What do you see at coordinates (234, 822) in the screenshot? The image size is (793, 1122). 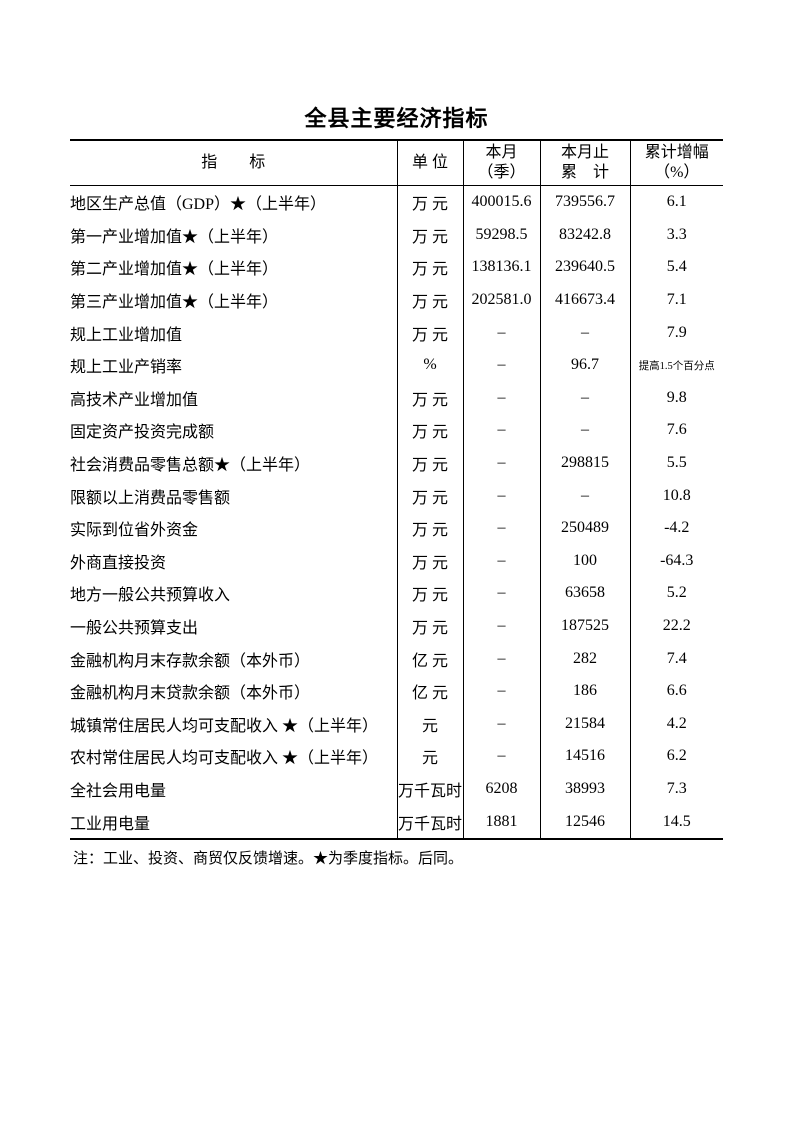 I see `cell-indicator: 工业用电量` at bounding box center [234, 822].